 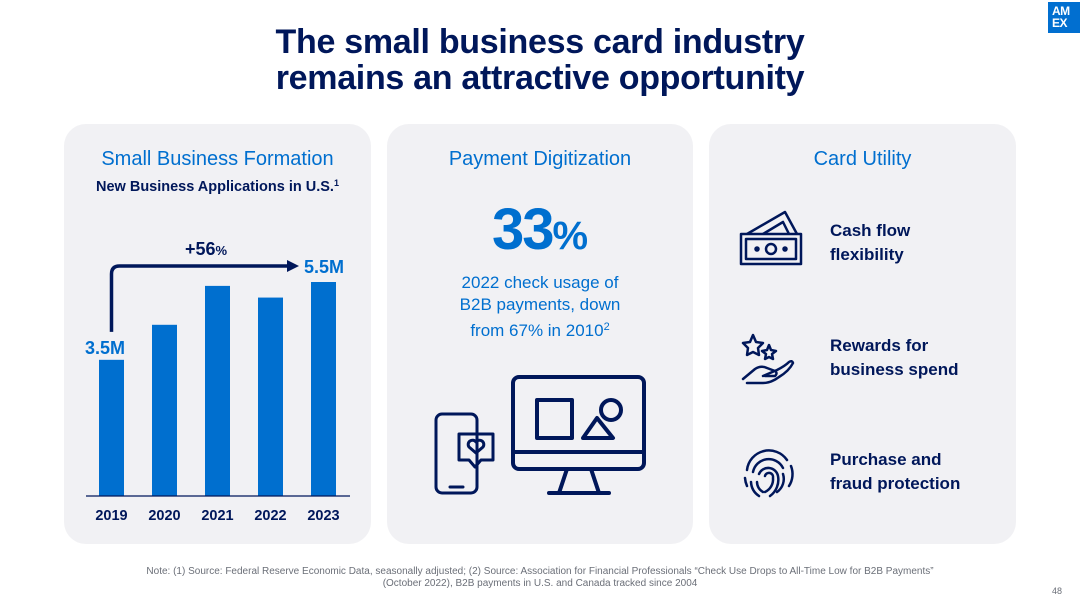 I want to click on devices-illustration, so click(x=540, y=435).